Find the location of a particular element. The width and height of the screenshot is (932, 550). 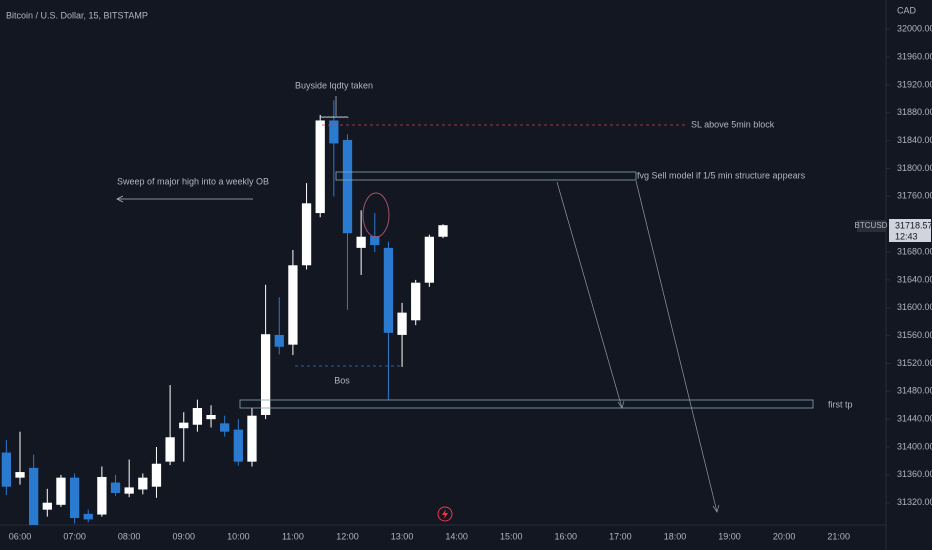

symbol: BTCUSD is located at coordinates (871, 225).